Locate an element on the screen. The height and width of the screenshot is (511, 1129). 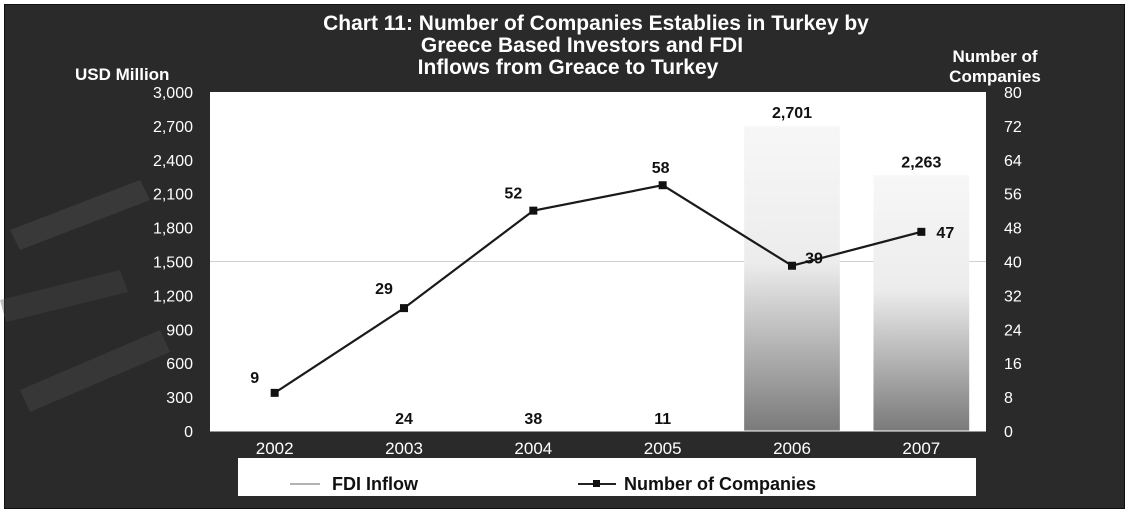
left-tick-label: 1,500 is located at coordinates (173, 263).